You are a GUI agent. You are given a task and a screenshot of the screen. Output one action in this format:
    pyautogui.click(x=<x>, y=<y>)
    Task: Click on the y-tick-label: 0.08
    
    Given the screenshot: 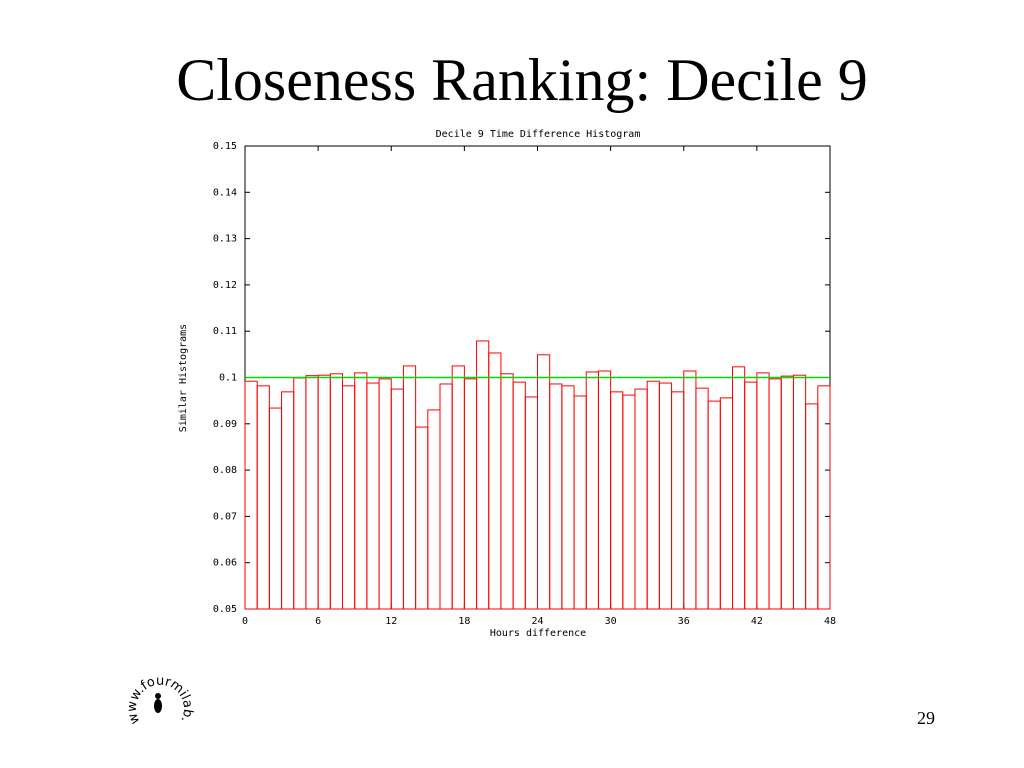 What is the action you would take?
    pyautogui.click(x=225, y=470)
    